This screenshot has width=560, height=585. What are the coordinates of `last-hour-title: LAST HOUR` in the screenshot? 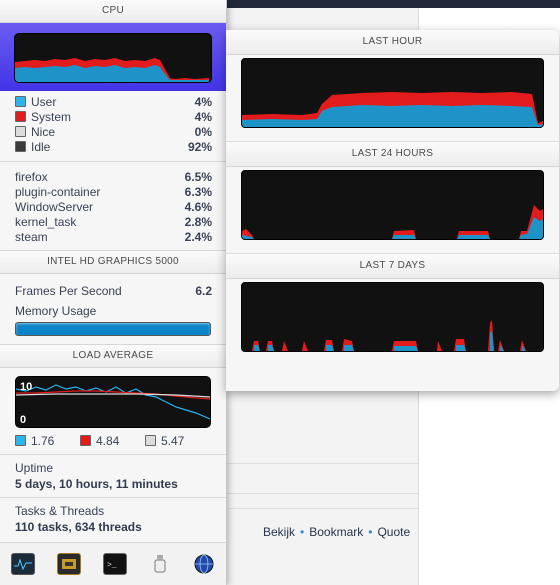 It's located at (392, 42).